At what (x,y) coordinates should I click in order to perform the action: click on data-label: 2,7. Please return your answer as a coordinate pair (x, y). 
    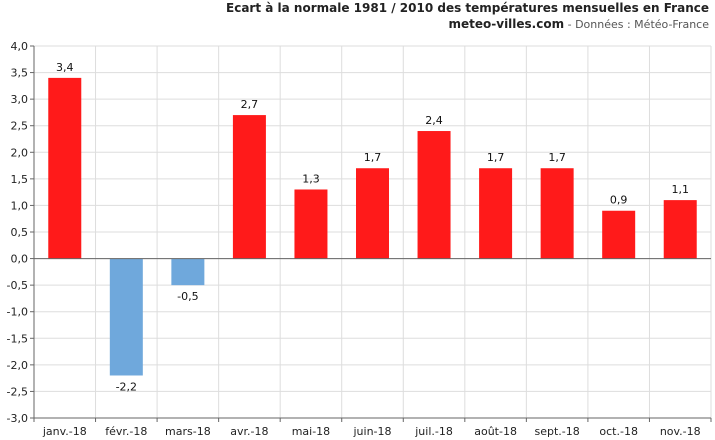
    Looking at the image, I should click on (250, 104).